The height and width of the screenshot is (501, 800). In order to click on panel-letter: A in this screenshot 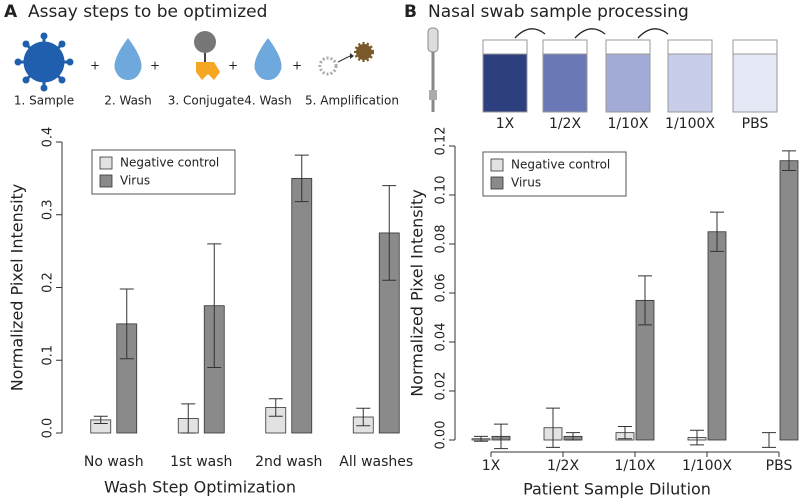, I will do `click(11, 12)`.